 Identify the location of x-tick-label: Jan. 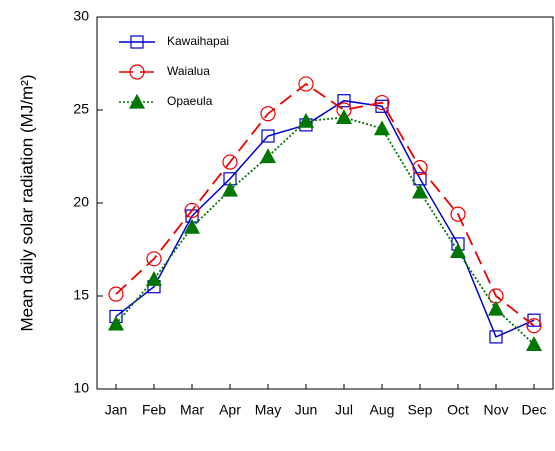
(116, 410).